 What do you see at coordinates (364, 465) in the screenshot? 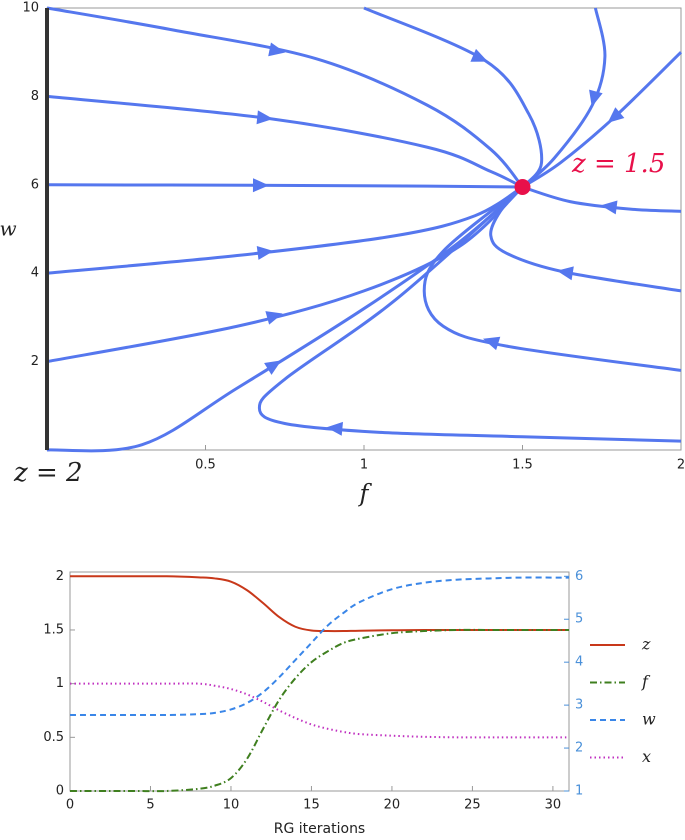
I see `x-tick-label: 1` at bounding box center [364, 465].